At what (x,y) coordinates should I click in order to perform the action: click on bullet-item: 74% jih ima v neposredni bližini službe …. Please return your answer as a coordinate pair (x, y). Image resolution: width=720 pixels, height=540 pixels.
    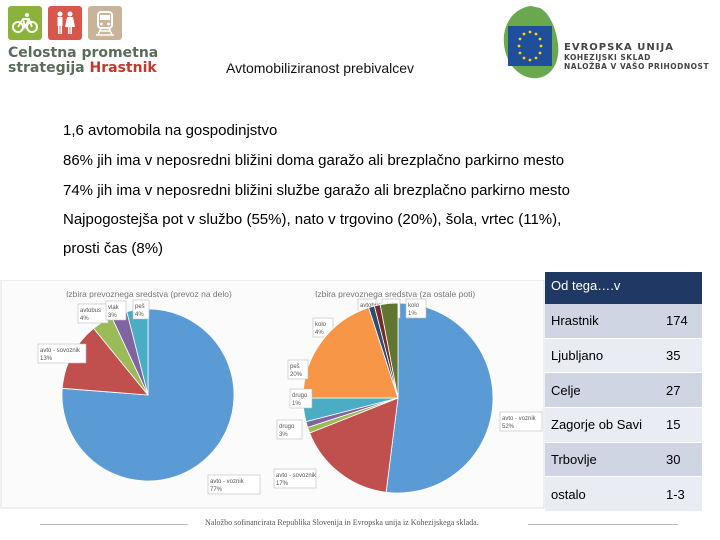
    Looking at the image, I should click on (316, 190).